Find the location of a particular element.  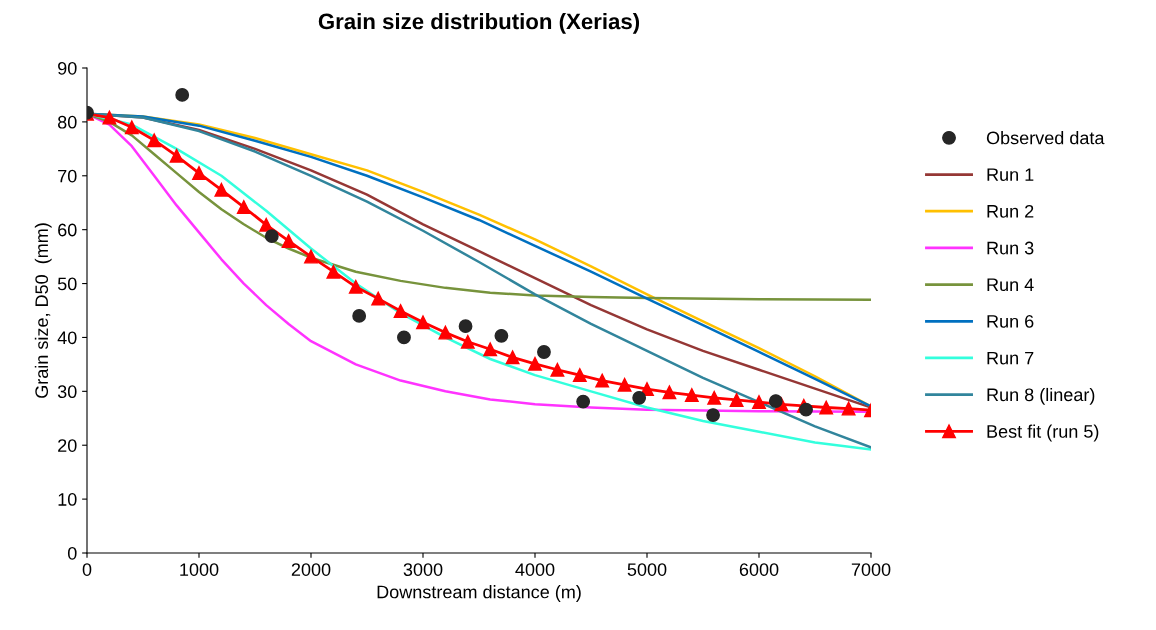

legend-label: Run 8 (linear) is located at coordinates (1041, 396).